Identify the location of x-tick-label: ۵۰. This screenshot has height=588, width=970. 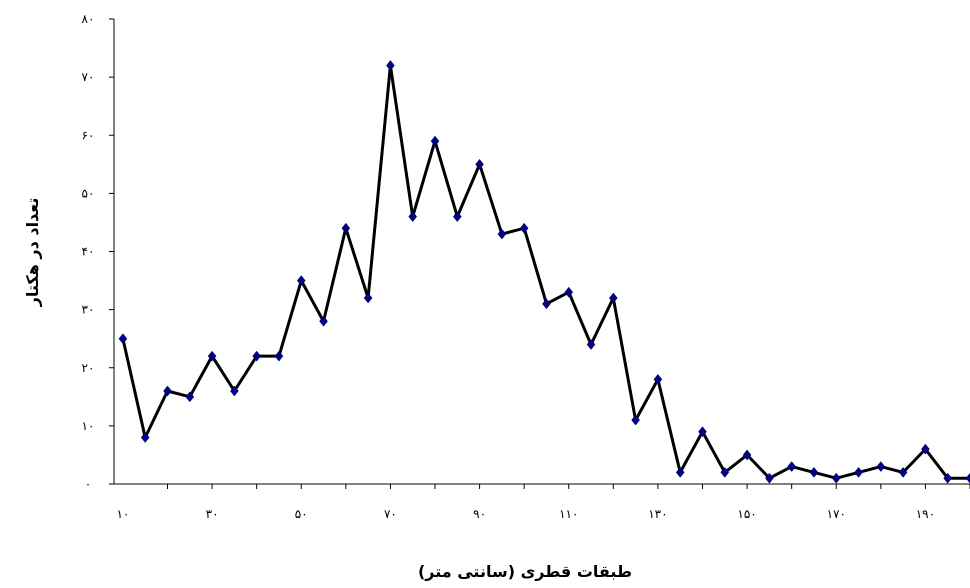
(301, 514).